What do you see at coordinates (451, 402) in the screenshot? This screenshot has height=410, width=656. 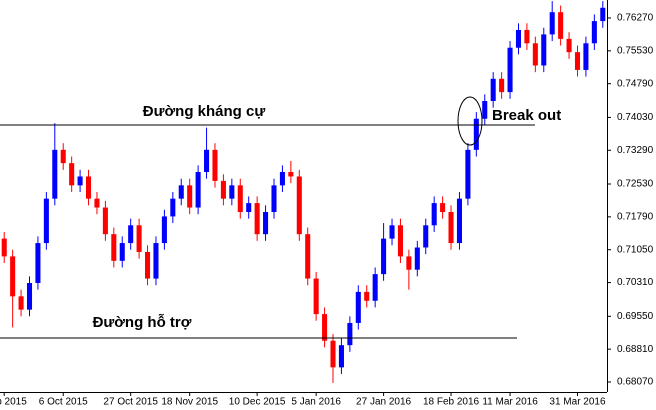 I see `x-tick-label: 18 Feb 2016` at bounding box center [451, 402].